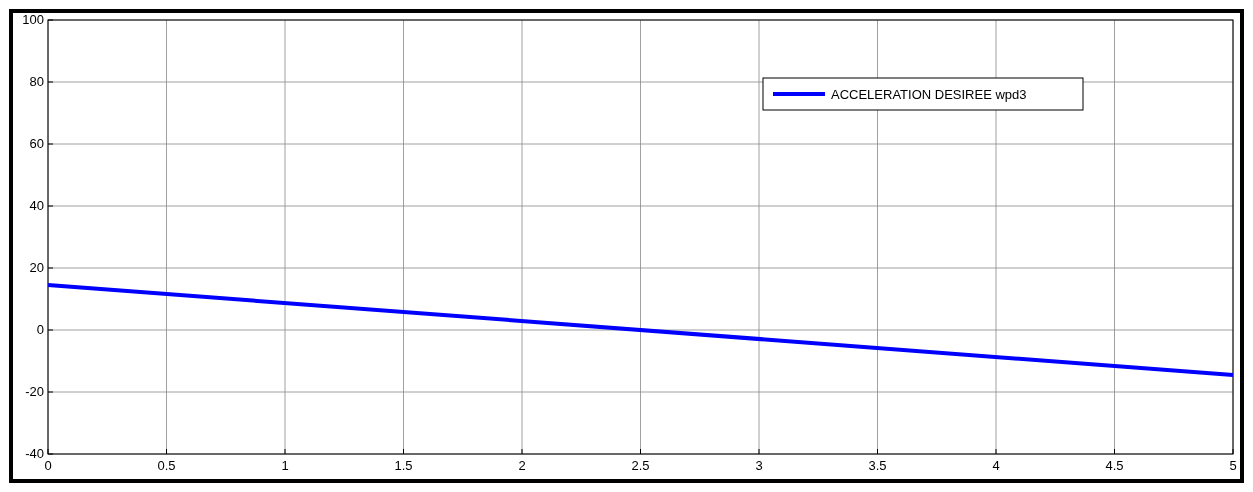 This screenshot has width=1253, height=492. Describe the element at coordinates (40, 329) in the screenshot. I see `y-tick-label: 0` at that location.